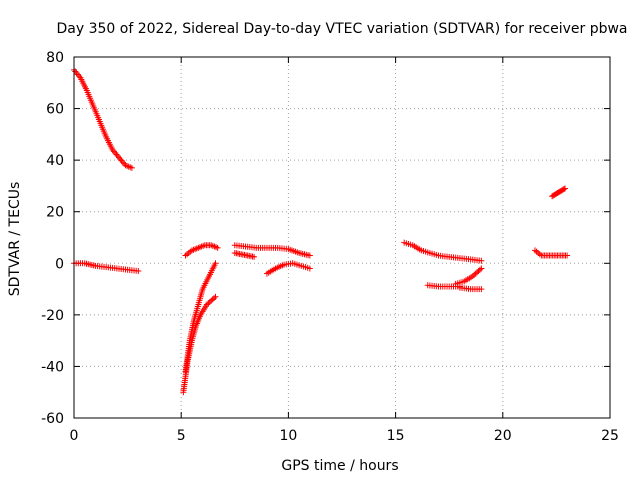 The height and width of the screenshot is (480, 640). I want to click on y-tick-label: 0, so click(59, 264).